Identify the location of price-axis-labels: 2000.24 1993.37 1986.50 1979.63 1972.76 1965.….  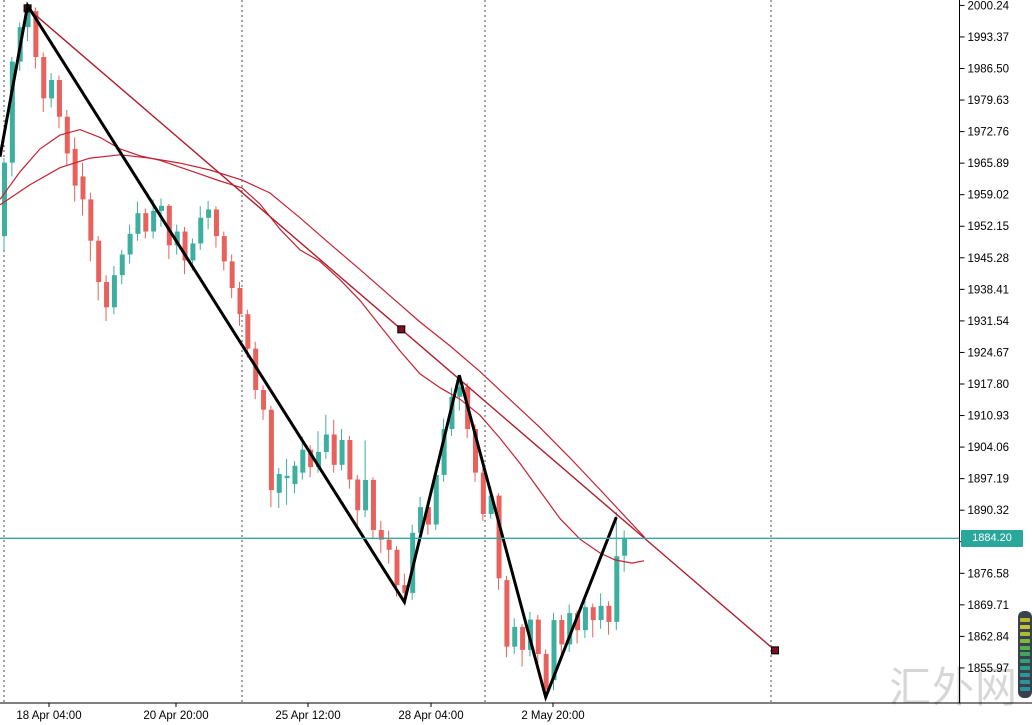
(984, 337).